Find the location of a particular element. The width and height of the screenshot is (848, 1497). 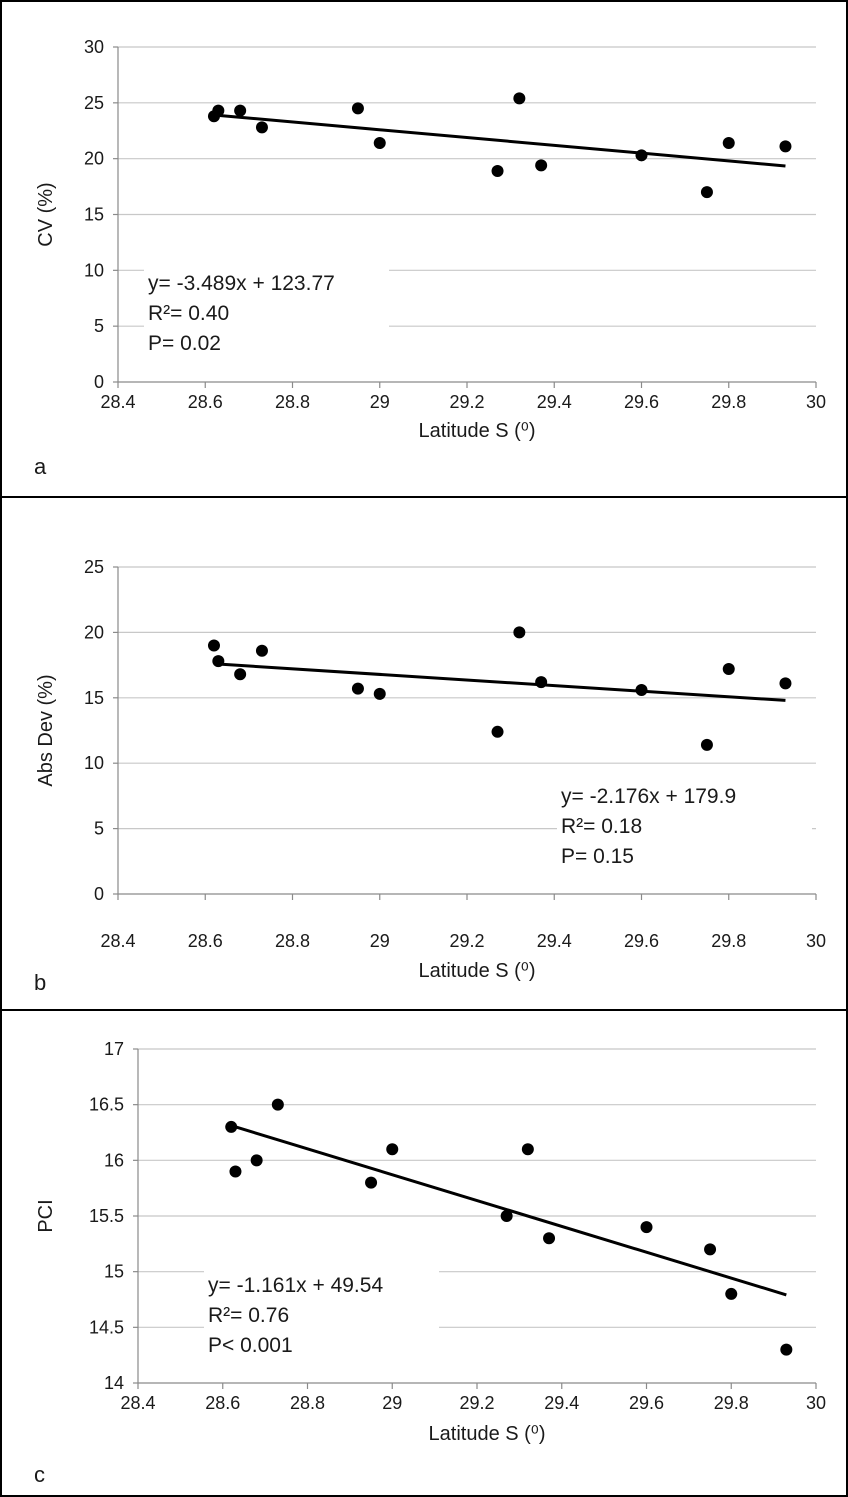

panel-c-trendline is located at coordinates (508, 1210).